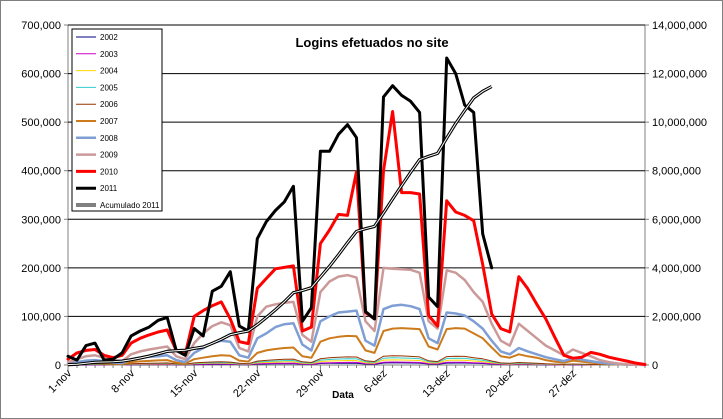 The height and width of the screenshot is (419, 723). What do you see at coordinates (356, 346) in the screenshot?
I see `series-line-2007` at bounding box center [356, 346].